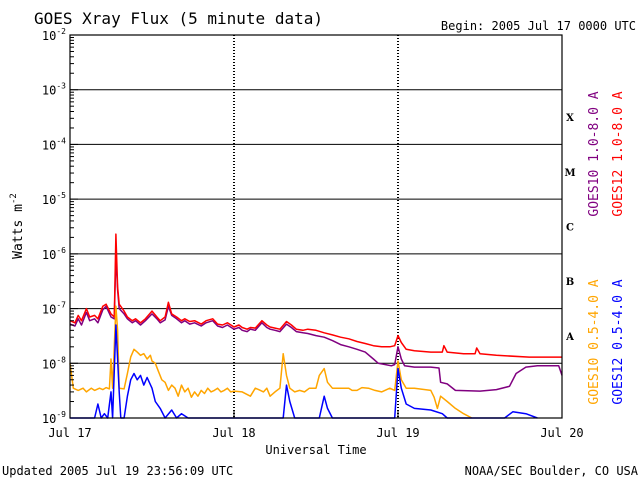 This screenshot has width=640, height=480. Describe the element at coordinates (54, 35) in the screenshot. I see `y-tick-label: 10⁻²` at that location.